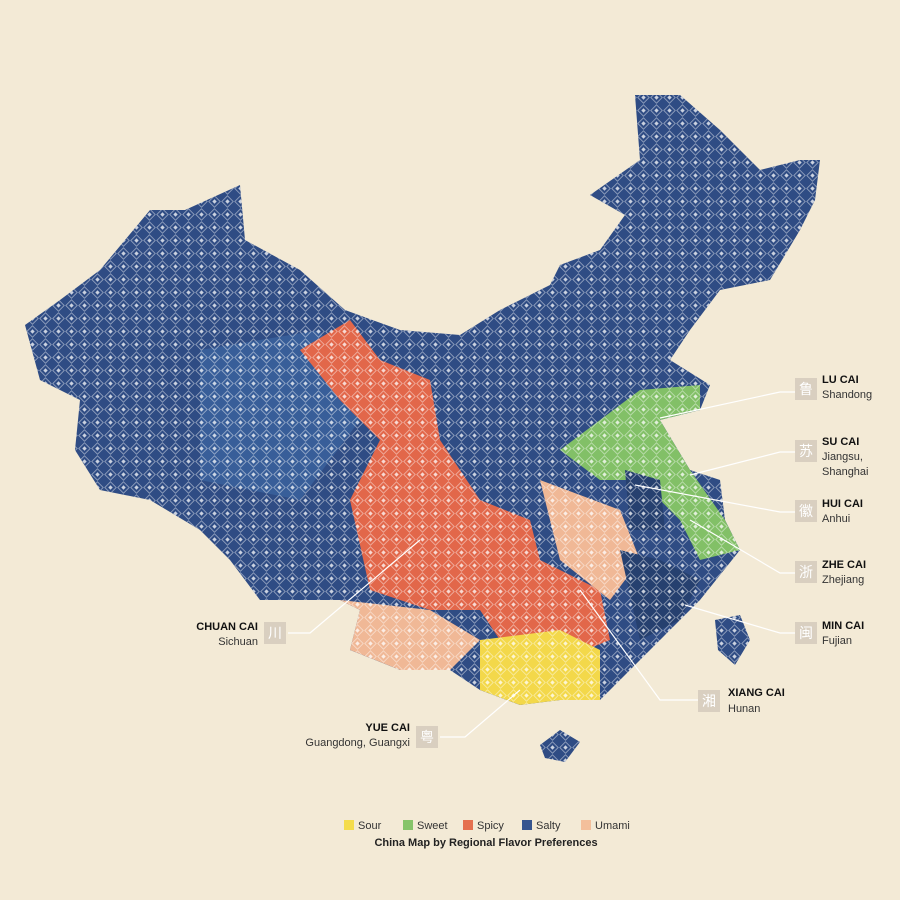 This screenshot has height=900, width=900. I want to click on legend-label: Salty, so click(548, 826).